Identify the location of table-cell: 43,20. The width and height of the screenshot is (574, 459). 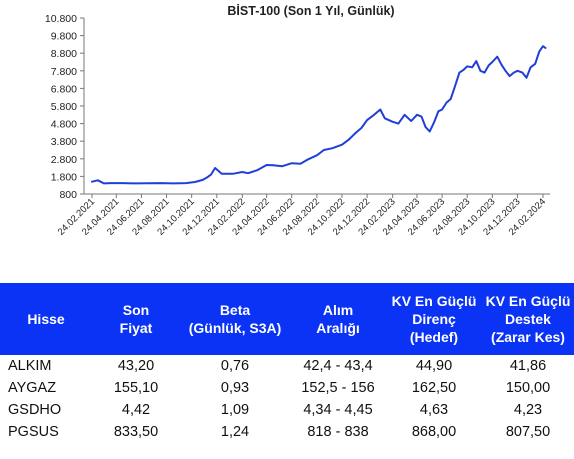
(136, 366).